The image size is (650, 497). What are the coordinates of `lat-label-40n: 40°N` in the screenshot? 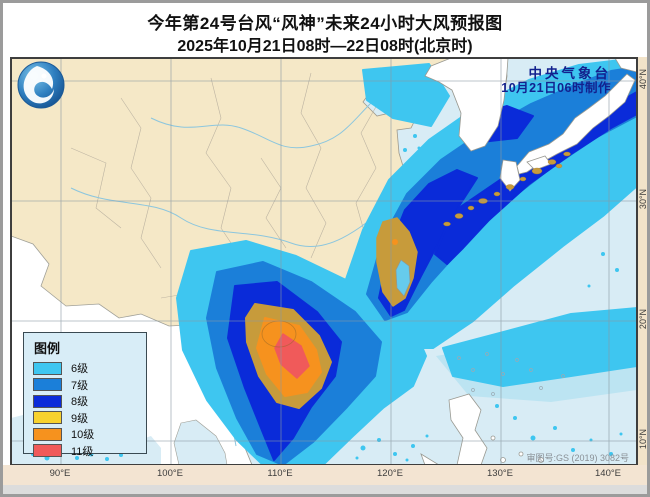 It's located at (643, 79).